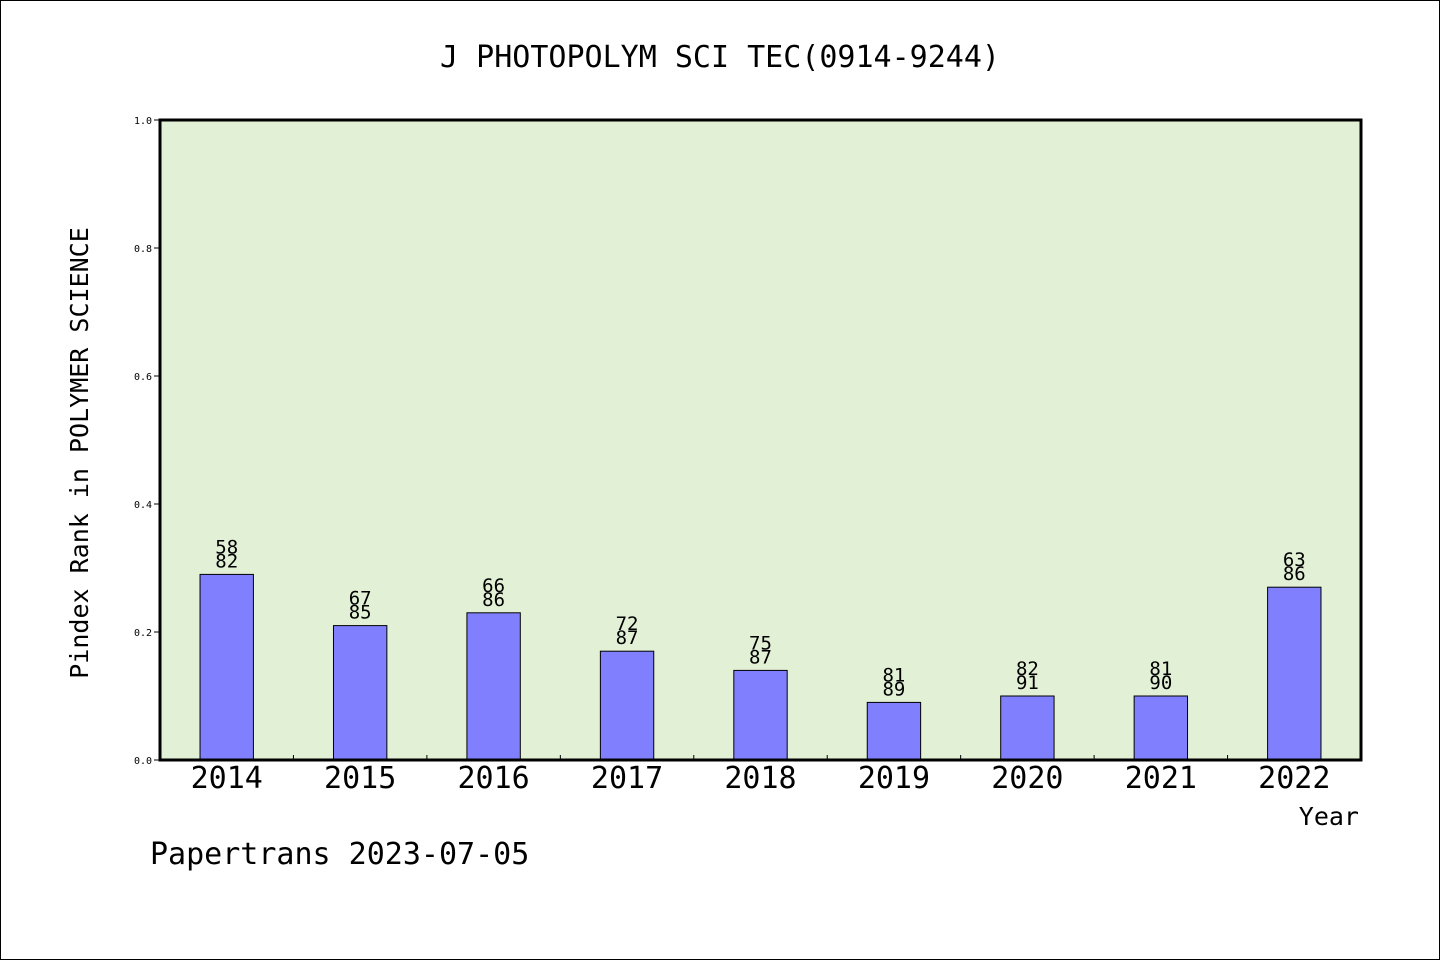 The height and width of the screenshot is (960, 1440). What do you see at coordinates (1027, 669) in the screenshot?
I see `bar-rank-label: 82` at bounding box center [1027, 669].